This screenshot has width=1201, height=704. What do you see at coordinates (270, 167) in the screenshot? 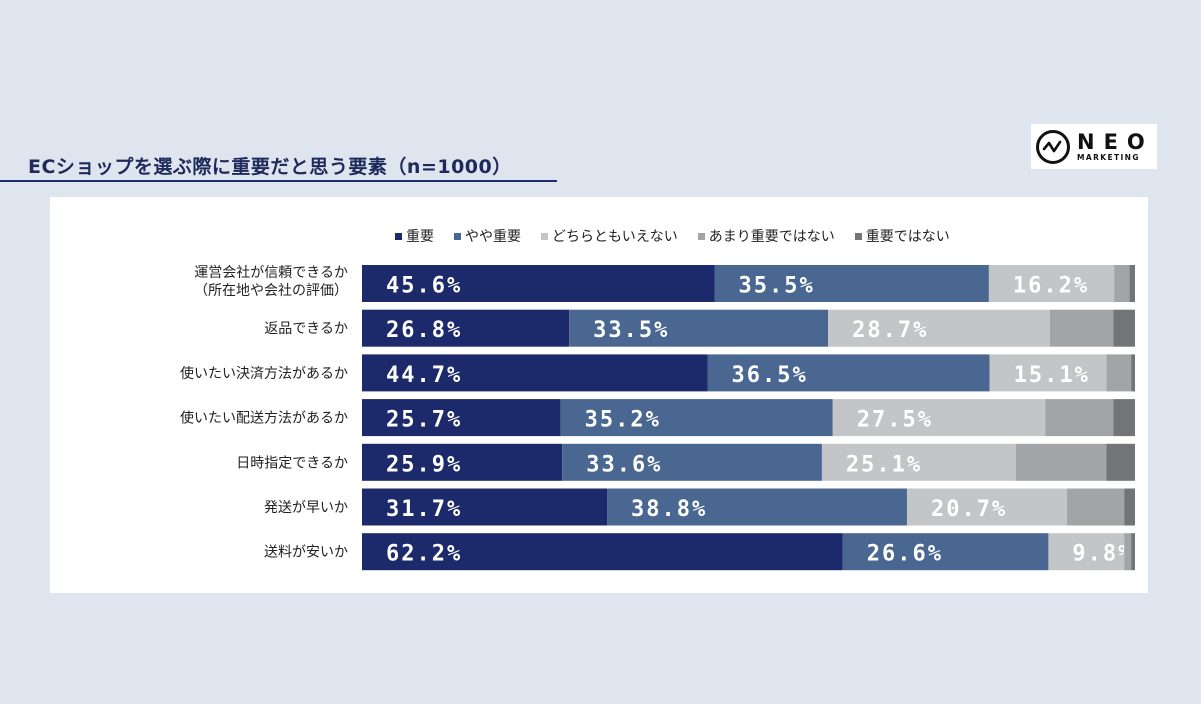
I see `chart-title: ECショップを選ぶ際に重要だと思う要素（n=1000）` at bounding box center [270, 167].